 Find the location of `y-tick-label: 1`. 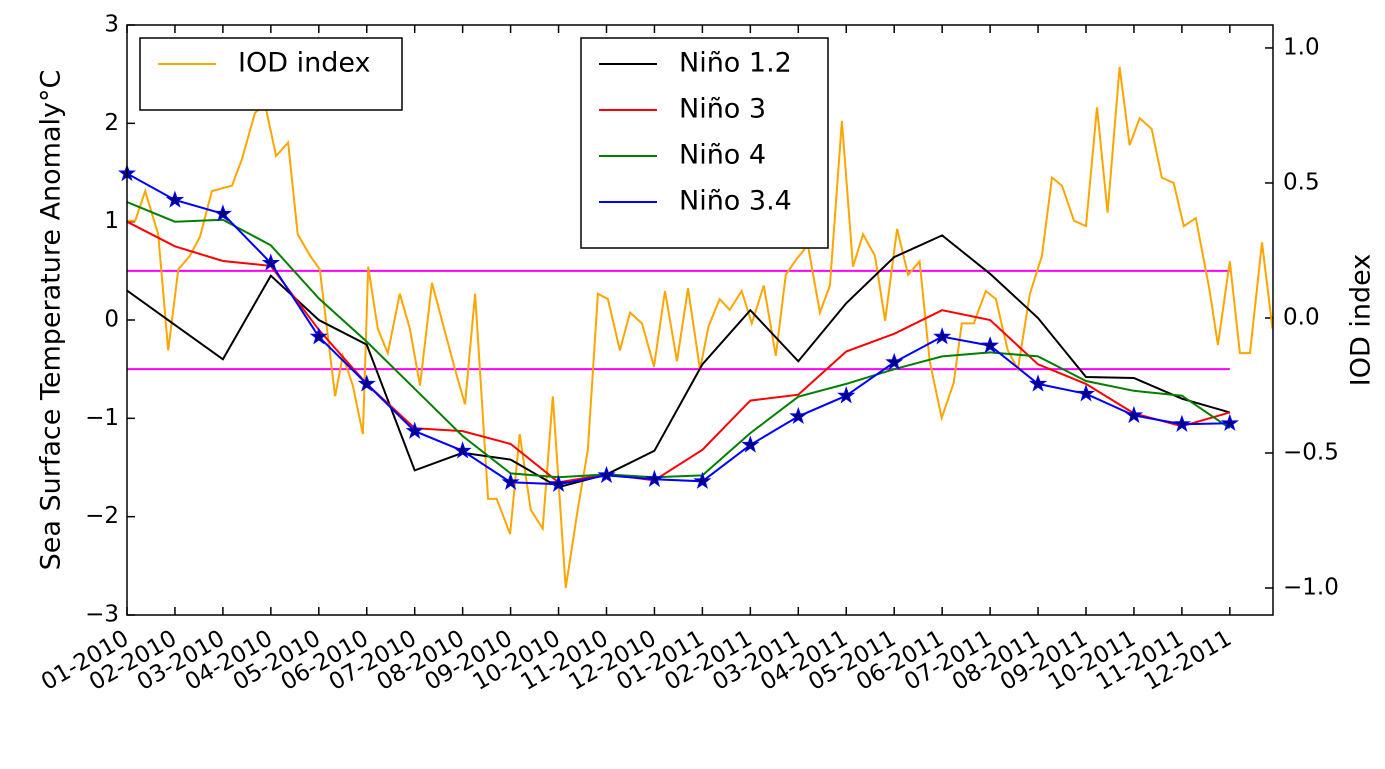

y-tick-label: 1 is located at coordinates (111, 221).